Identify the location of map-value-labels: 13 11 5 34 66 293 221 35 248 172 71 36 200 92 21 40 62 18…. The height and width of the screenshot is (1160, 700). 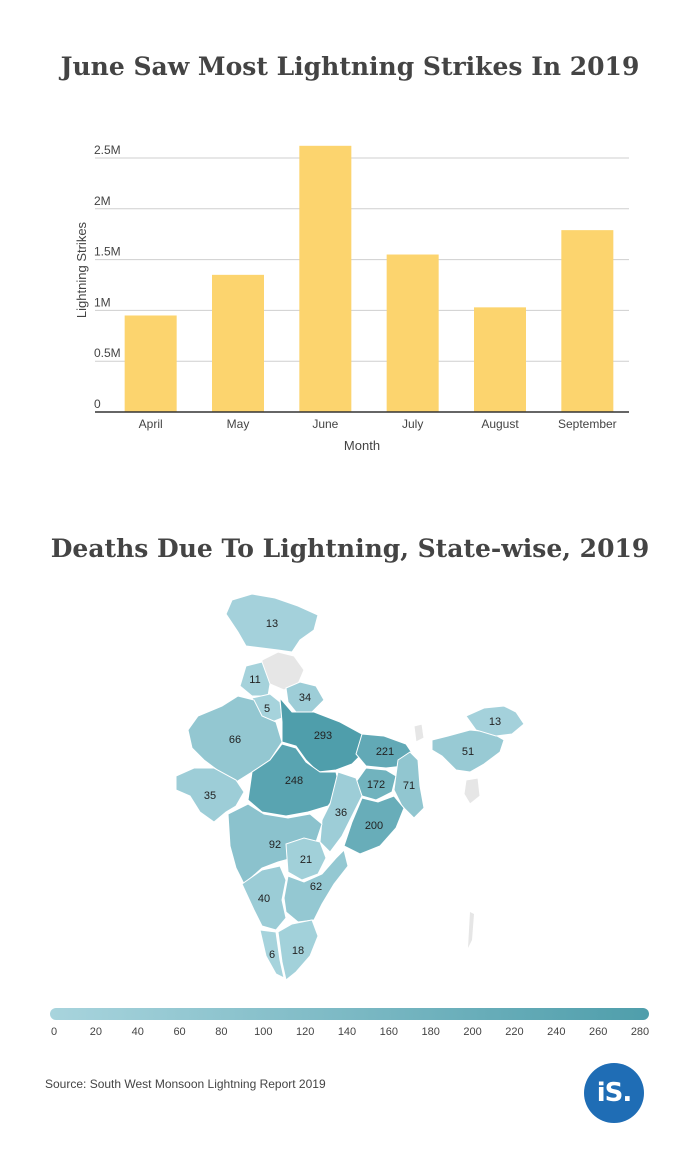
(352, 789).